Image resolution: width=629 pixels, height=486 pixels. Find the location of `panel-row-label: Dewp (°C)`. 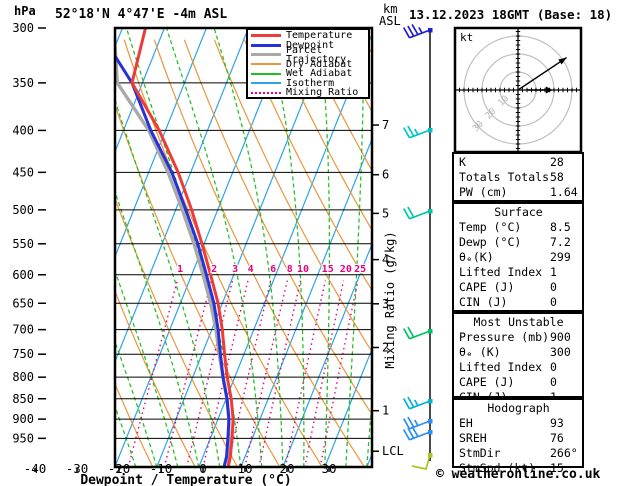

panel-row-label: Dewp (°C) is located at coordinates (490, 242).